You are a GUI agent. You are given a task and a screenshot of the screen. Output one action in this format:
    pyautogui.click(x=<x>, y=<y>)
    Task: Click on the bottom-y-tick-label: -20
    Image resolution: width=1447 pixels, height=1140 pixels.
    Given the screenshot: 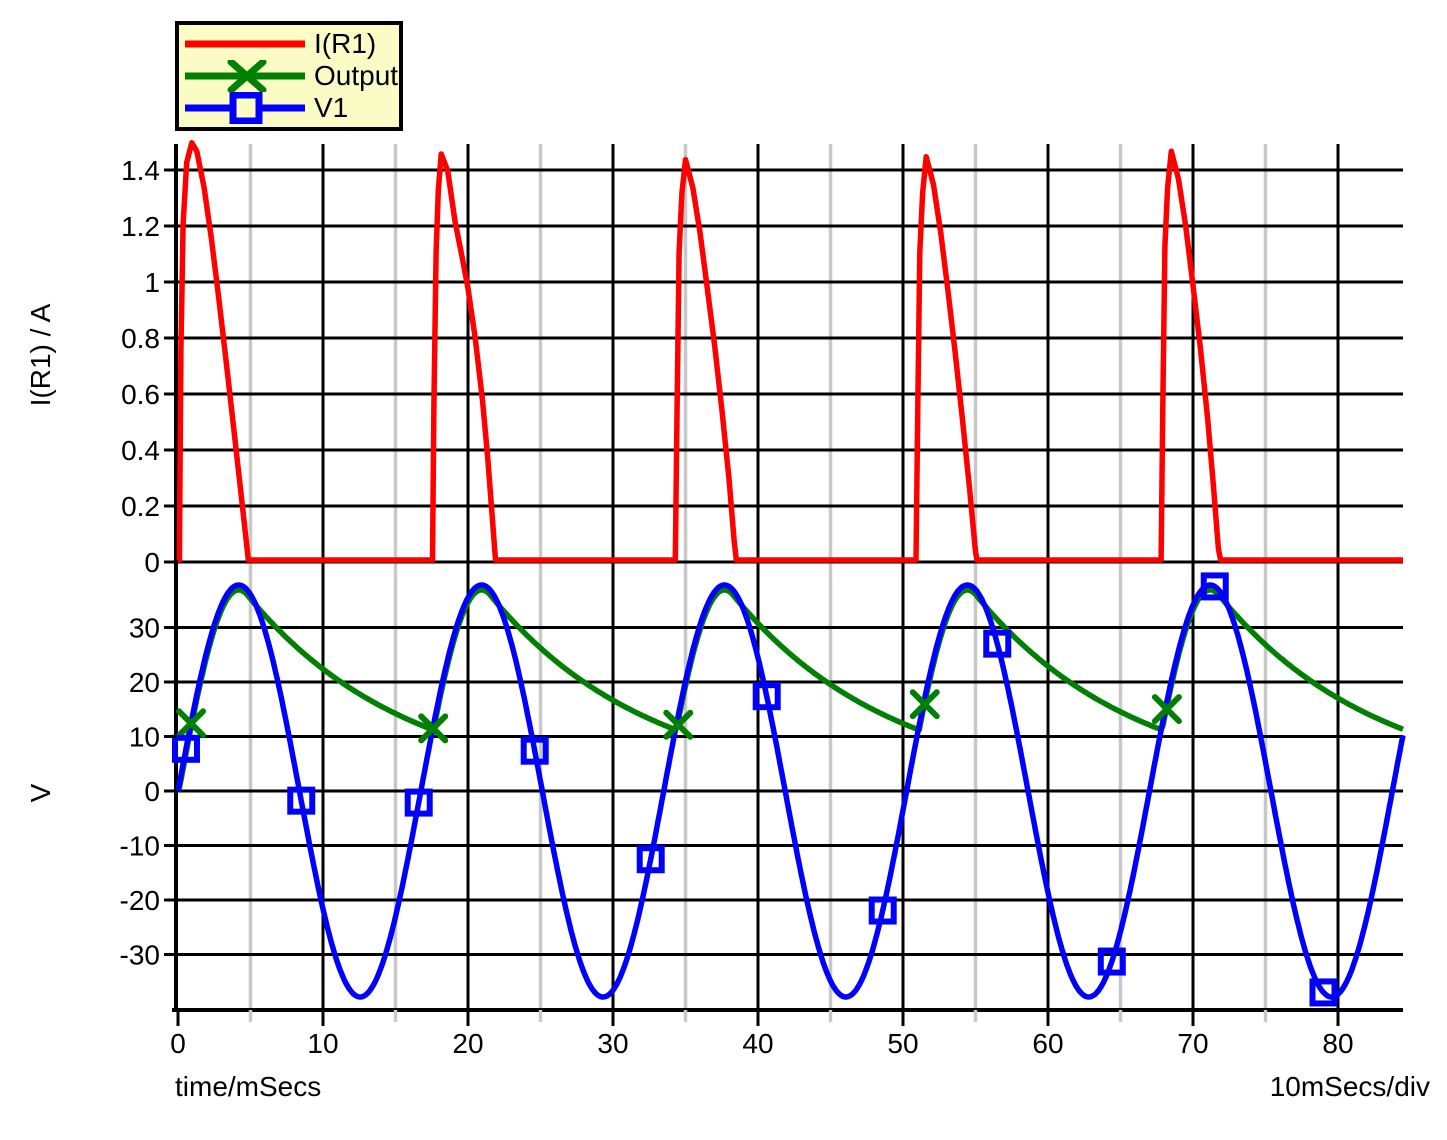 What is the action you would take?
    pyautogui.click(x=140, y=900)
    